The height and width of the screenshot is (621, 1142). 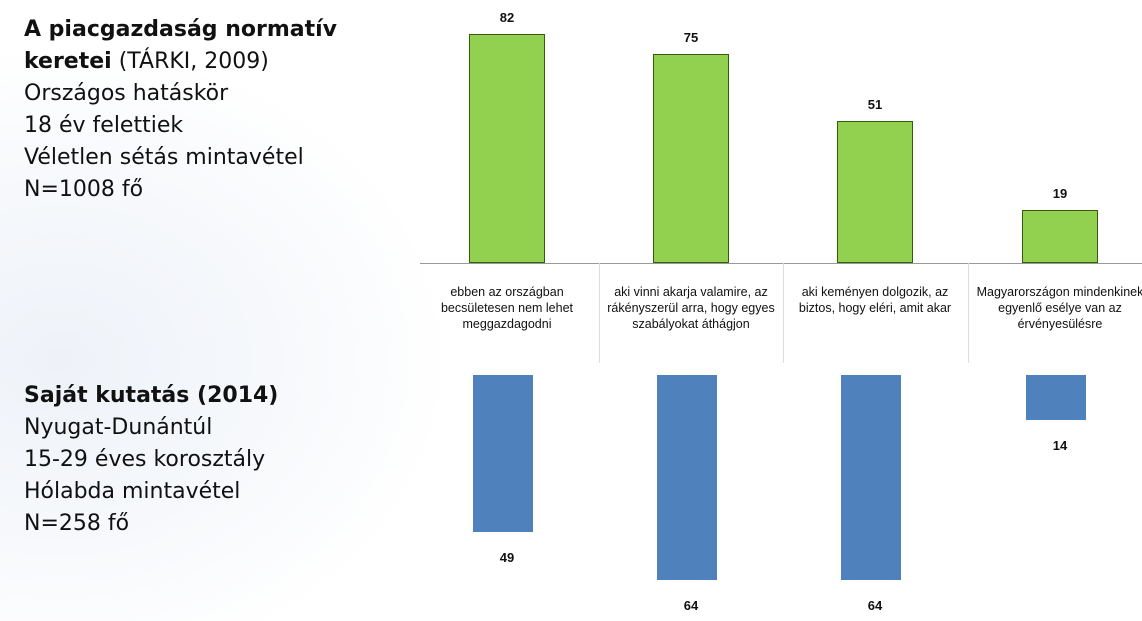 What do you see at coordinates (875, 104) in the screenshot?
I see `value-label: 51` at bounding box center [875, 104].